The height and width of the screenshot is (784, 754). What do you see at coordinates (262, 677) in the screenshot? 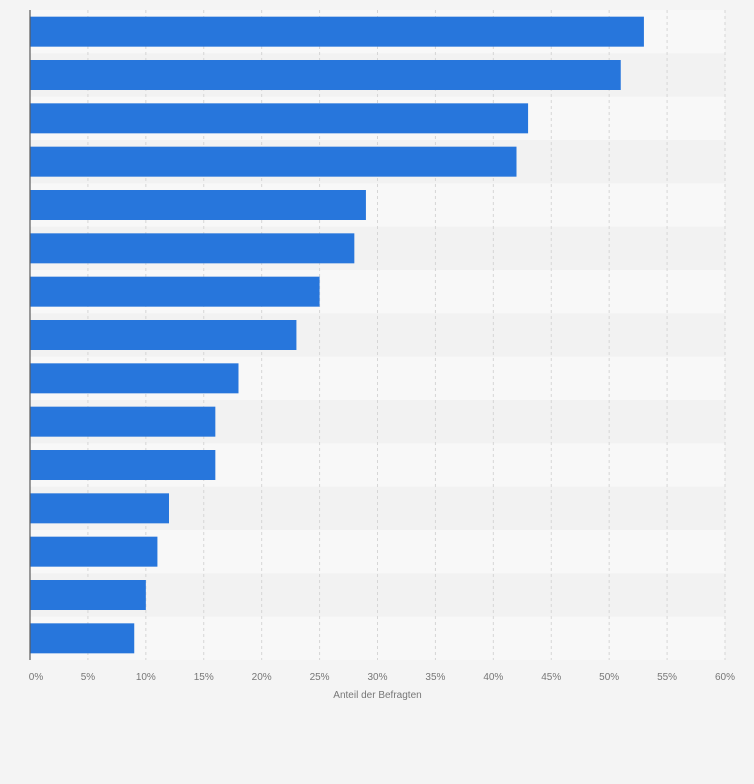
I see `x-tick-label: 20%` at bounding box center [262, 677].